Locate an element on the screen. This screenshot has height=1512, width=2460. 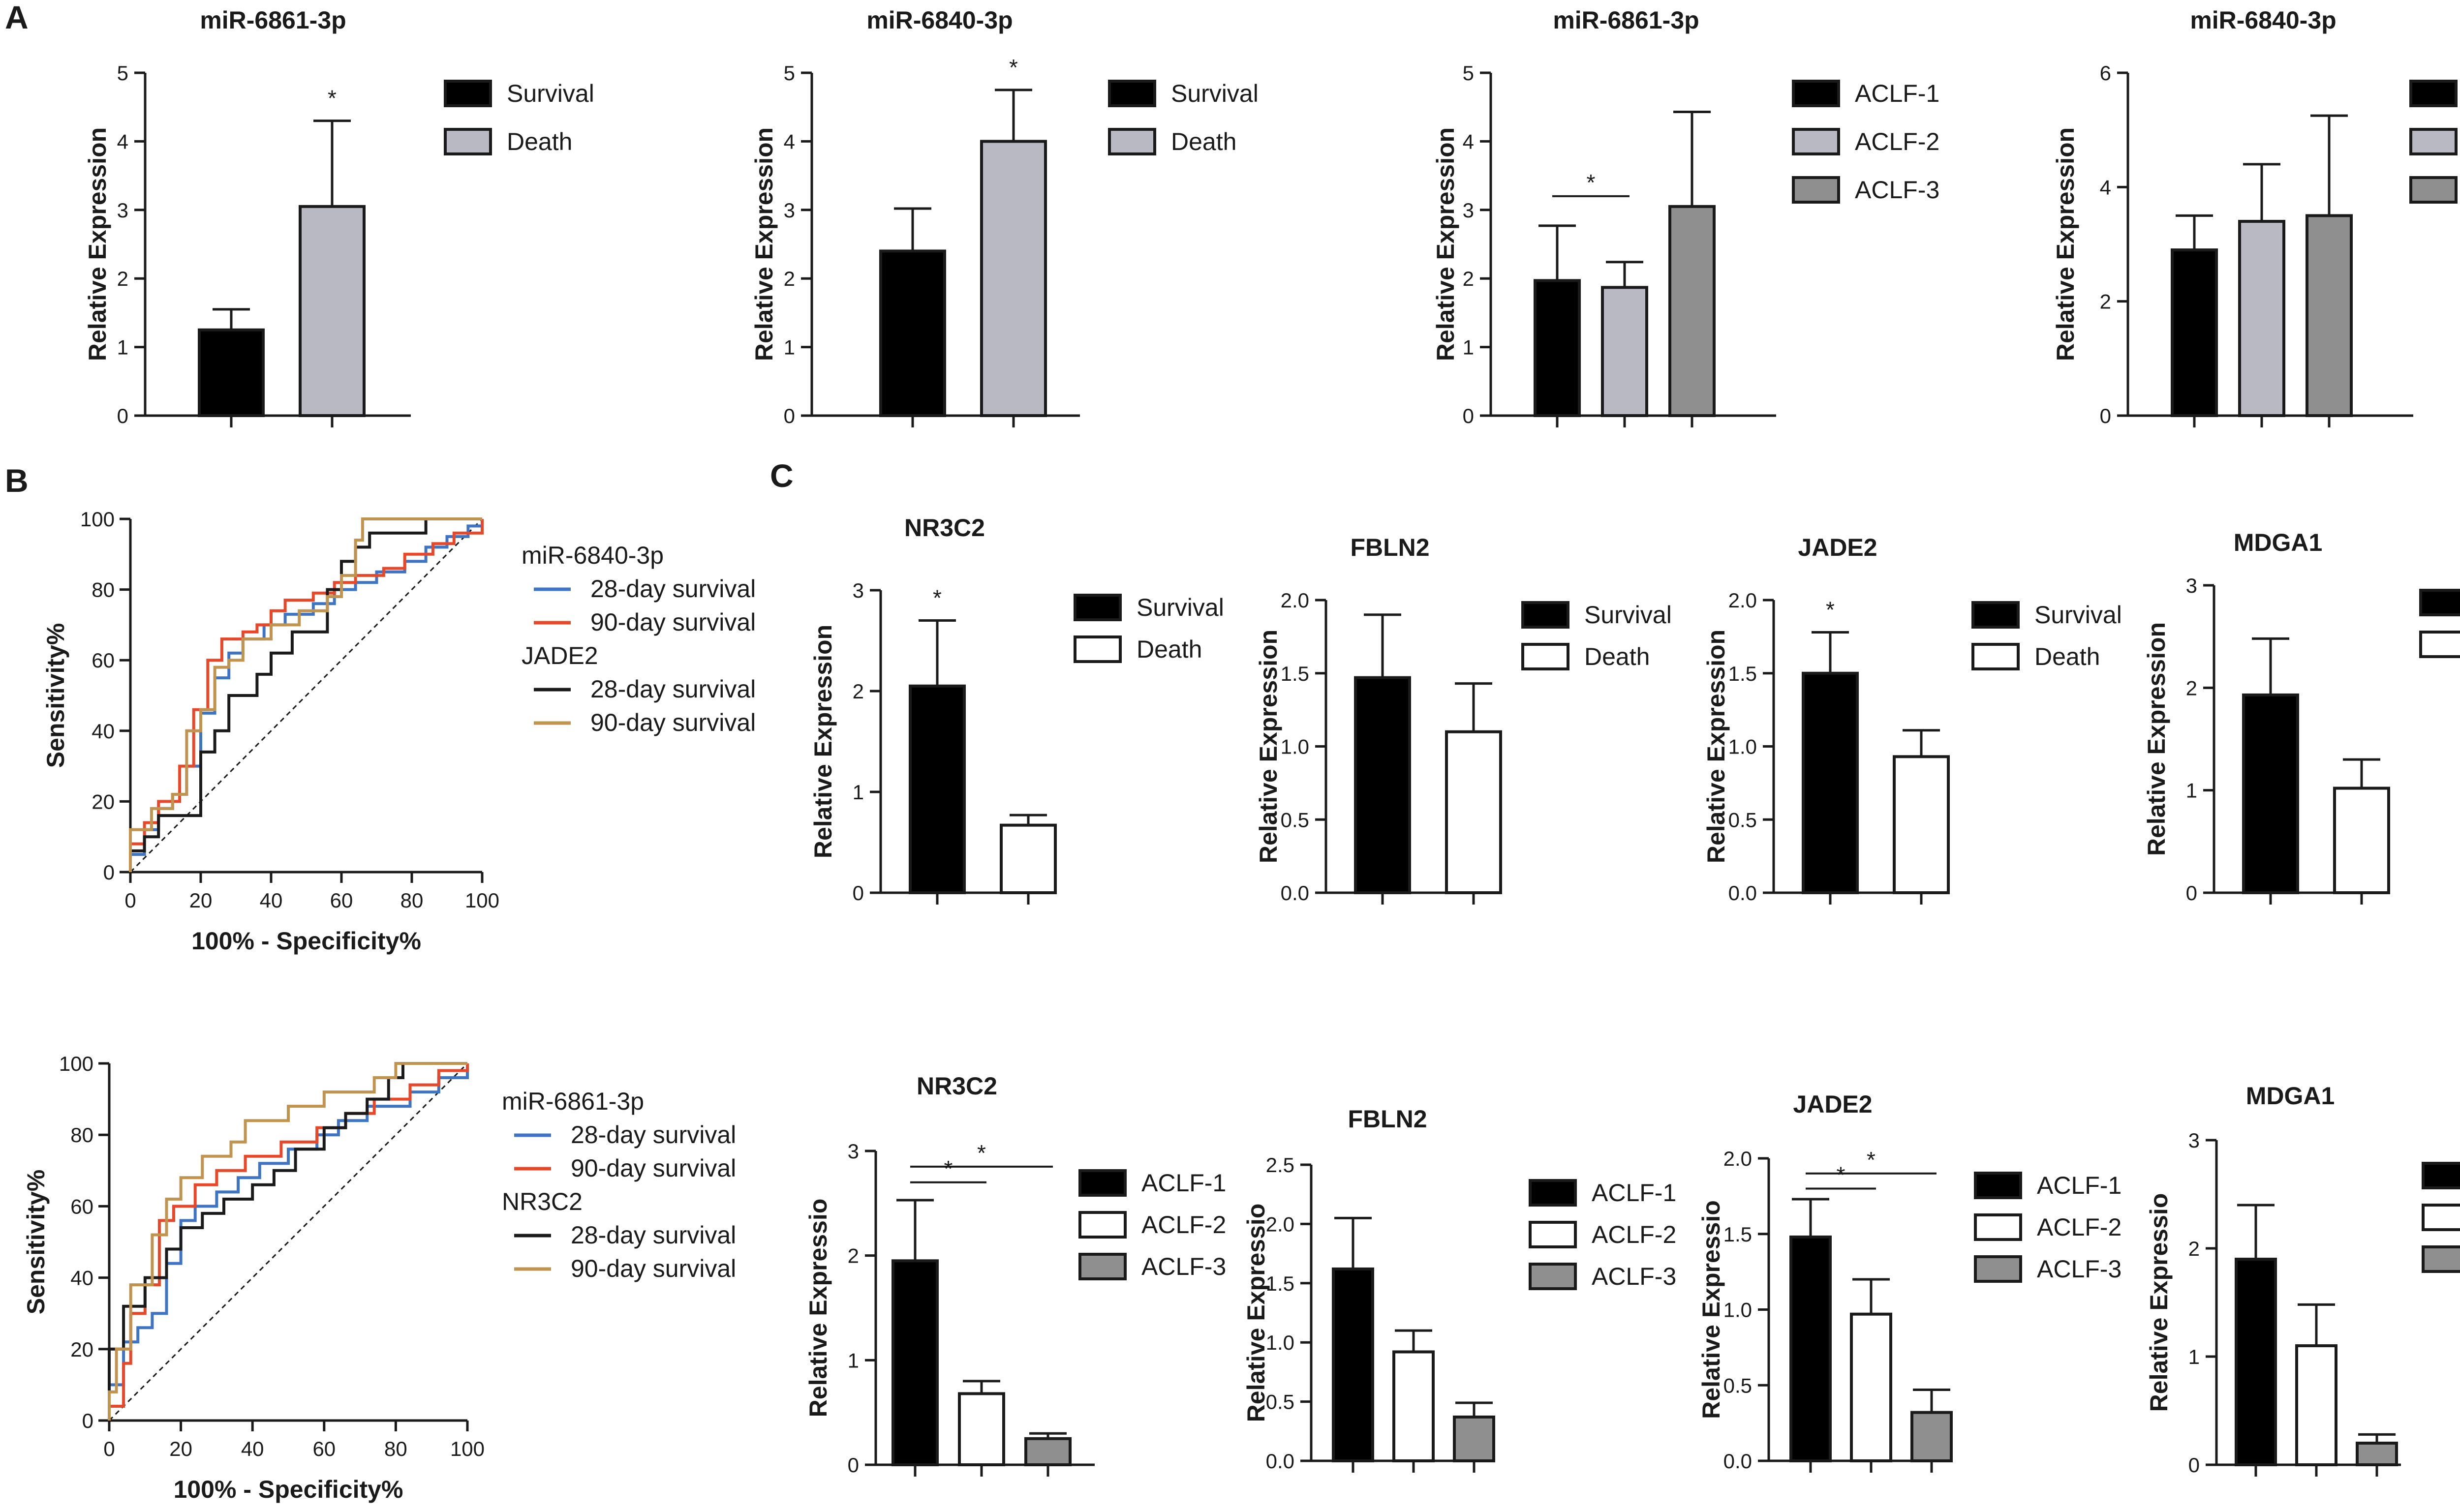
panel-label-c: C is located at coordinates (782, 476).